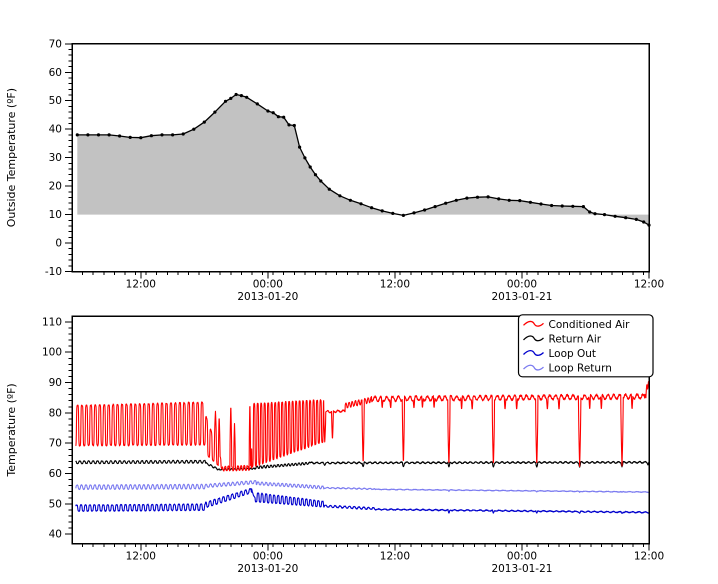  I want to click on legend-label: Conditioned Air, so click(590, 325).